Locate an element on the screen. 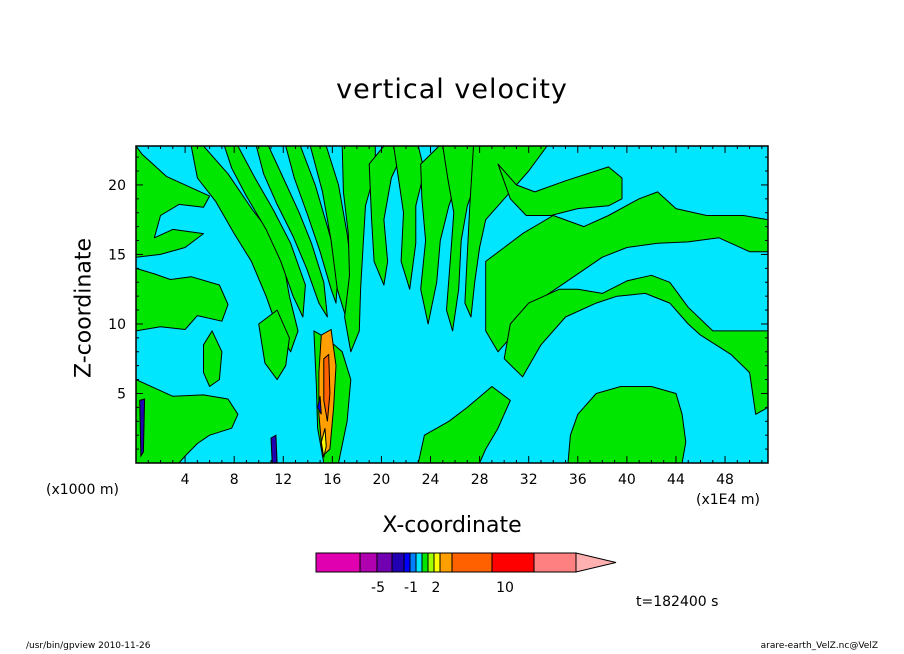 The image size is (904, 654). x-tick-label: 40 is located at coordinates (627, 480).